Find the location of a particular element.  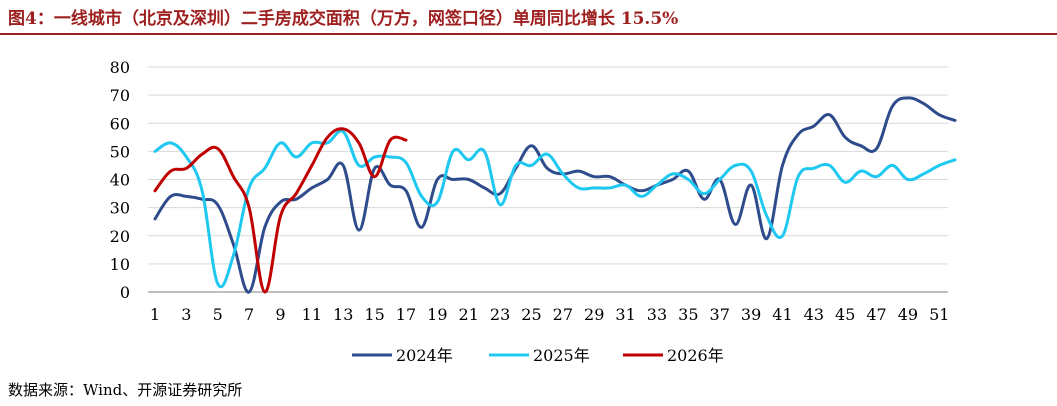

y-tick-label: 50 is located at coordinates (120, 151).